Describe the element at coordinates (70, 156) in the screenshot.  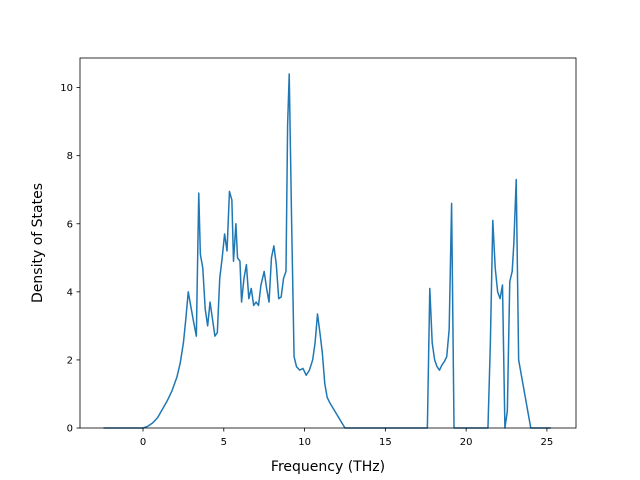
I see `y-tick-label: 8` at that location.